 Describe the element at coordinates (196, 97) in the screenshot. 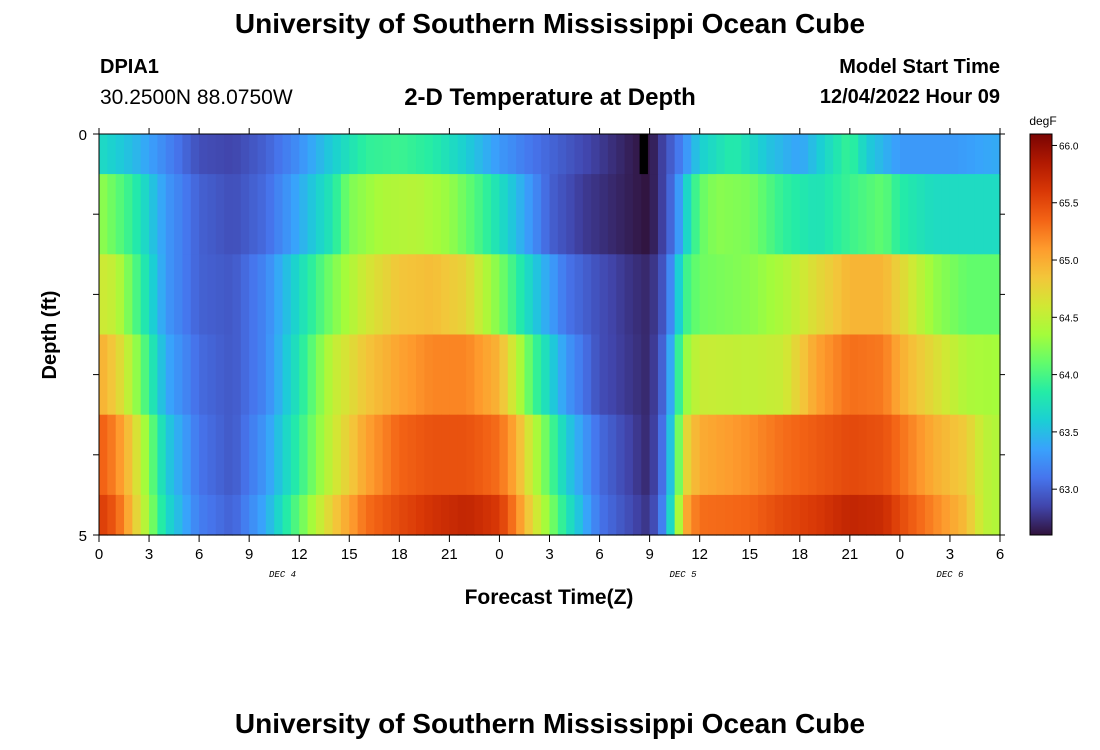

I see `station-coordinates: 30.2500N 88.0750W` at that location.